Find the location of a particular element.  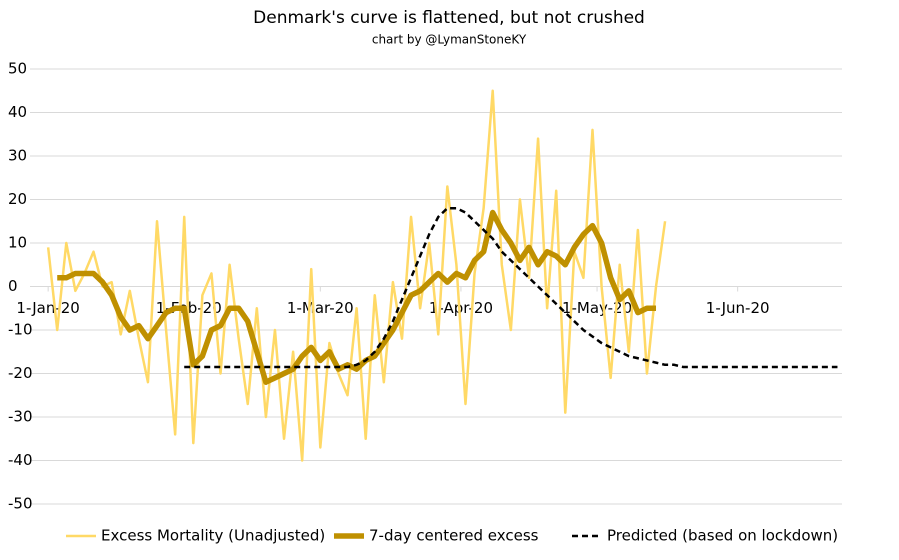

y-tick-label: -10 is located at coordinates (20, 330).